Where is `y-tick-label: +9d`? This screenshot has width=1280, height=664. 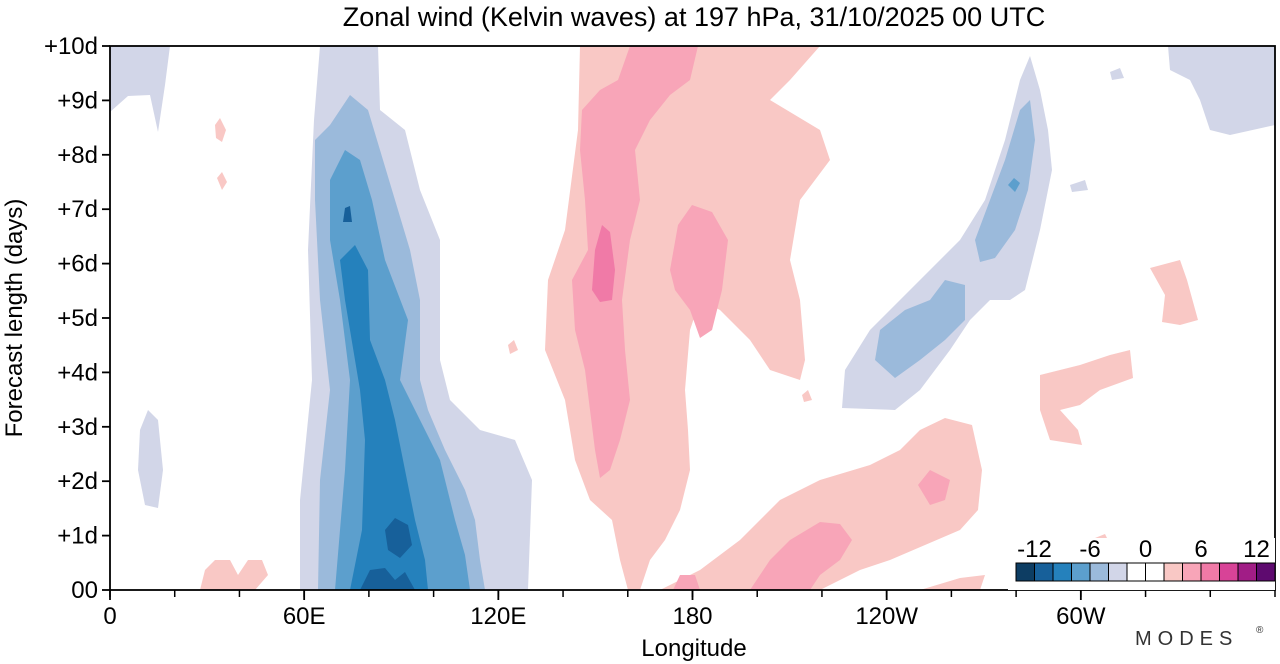 y-tick-label: +9d is located at coordinates (77, 100).